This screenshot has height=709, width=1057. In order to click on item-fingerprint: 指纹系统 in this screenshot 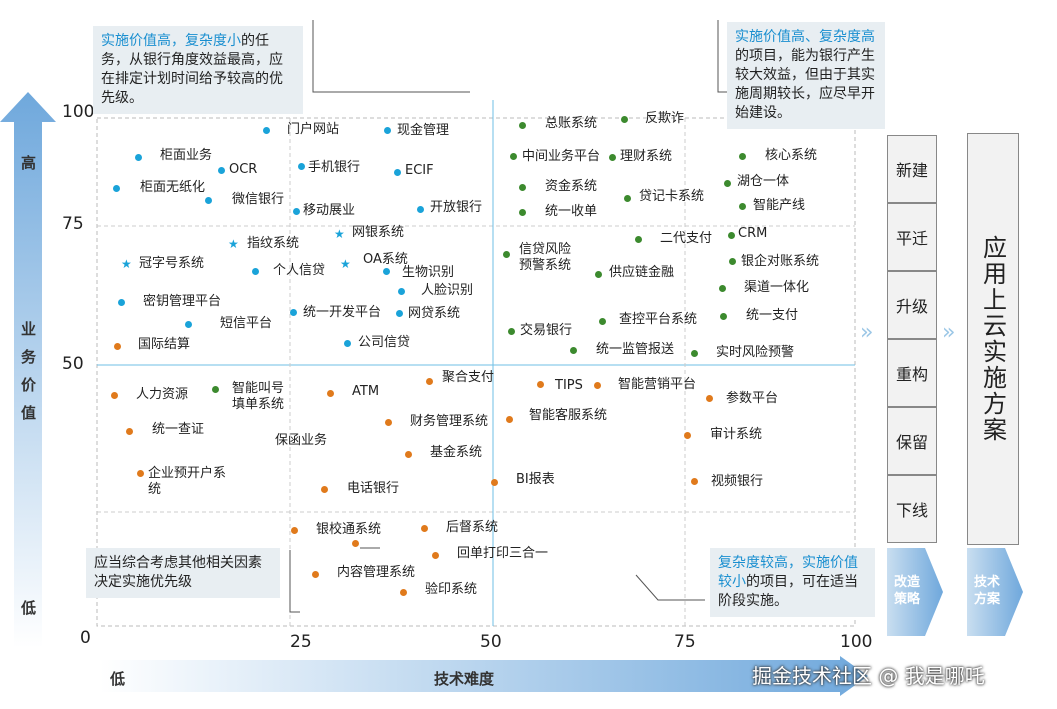, I will do `click(273, 243)`.